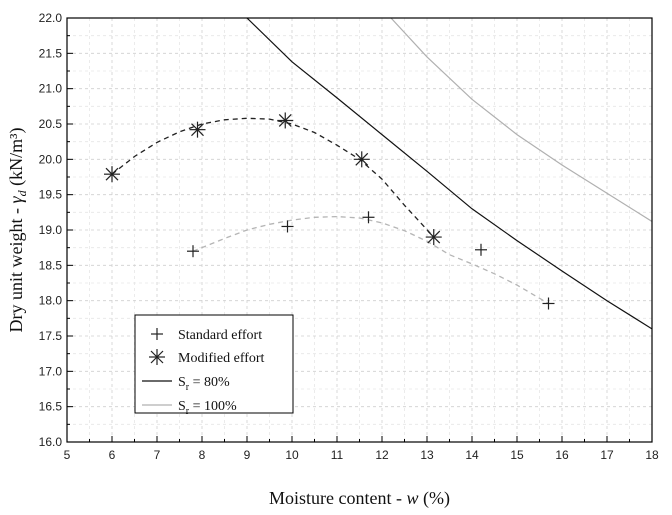 The width and height of the screenshot is (672, 515). What do you see at coordinates (221, 358) in the screenshot?
I see `legend-modified-label: Modified effort` at bounding box center [221, 358].